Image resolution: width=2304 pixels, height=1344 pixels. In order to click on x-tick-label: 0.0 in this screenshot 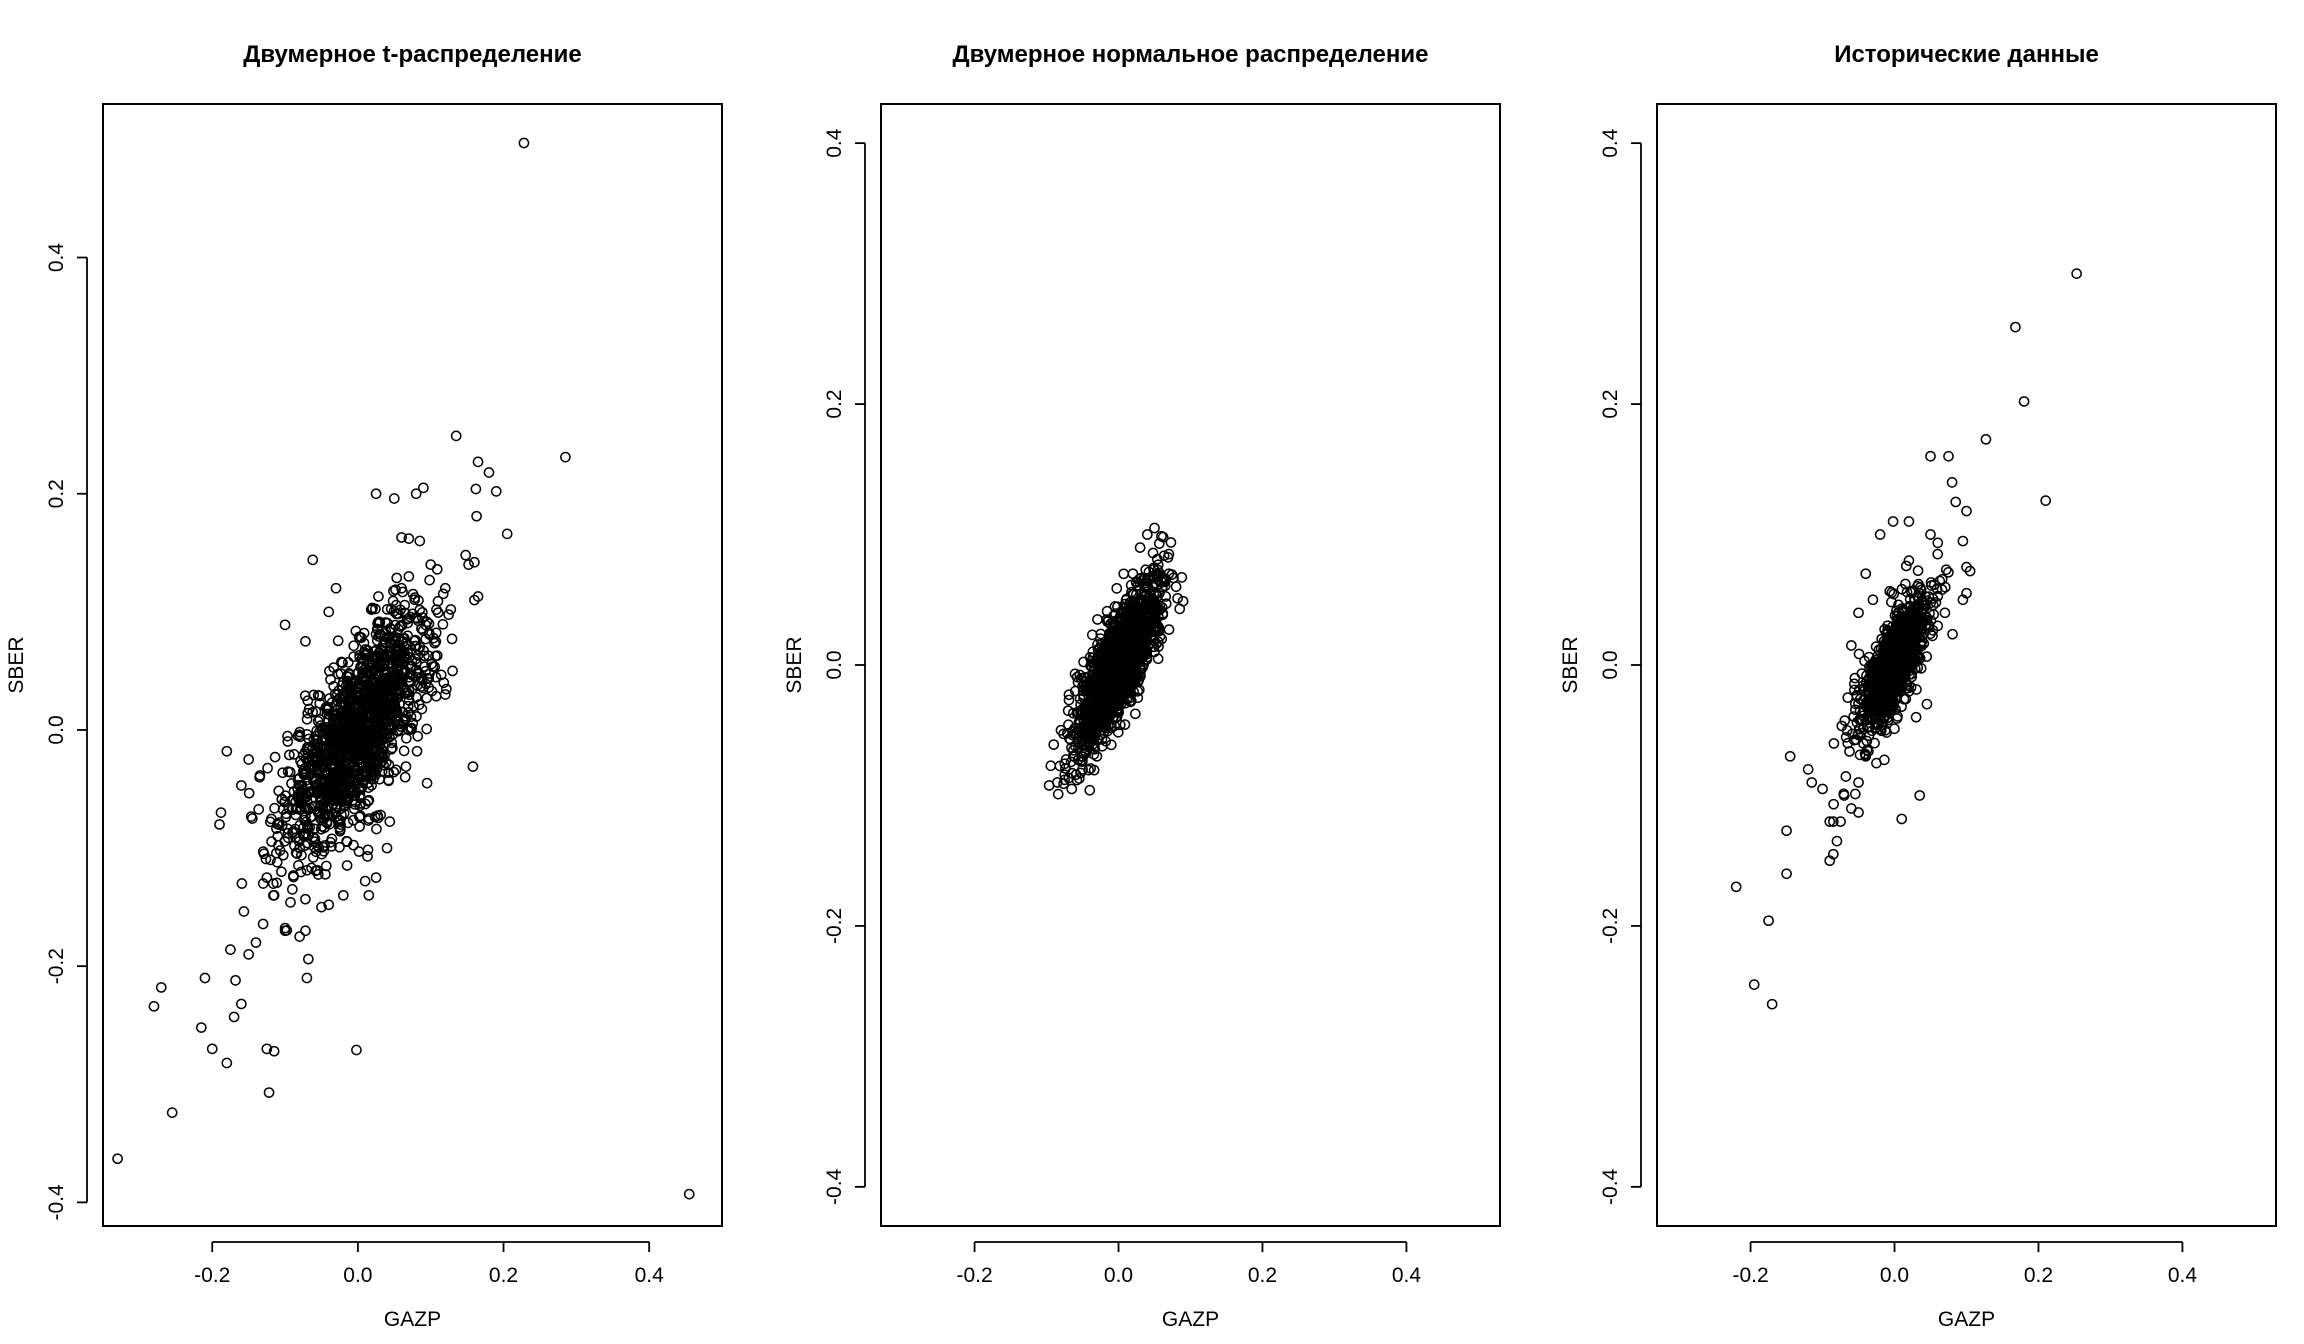, I will do `click(1118, 1275)`.